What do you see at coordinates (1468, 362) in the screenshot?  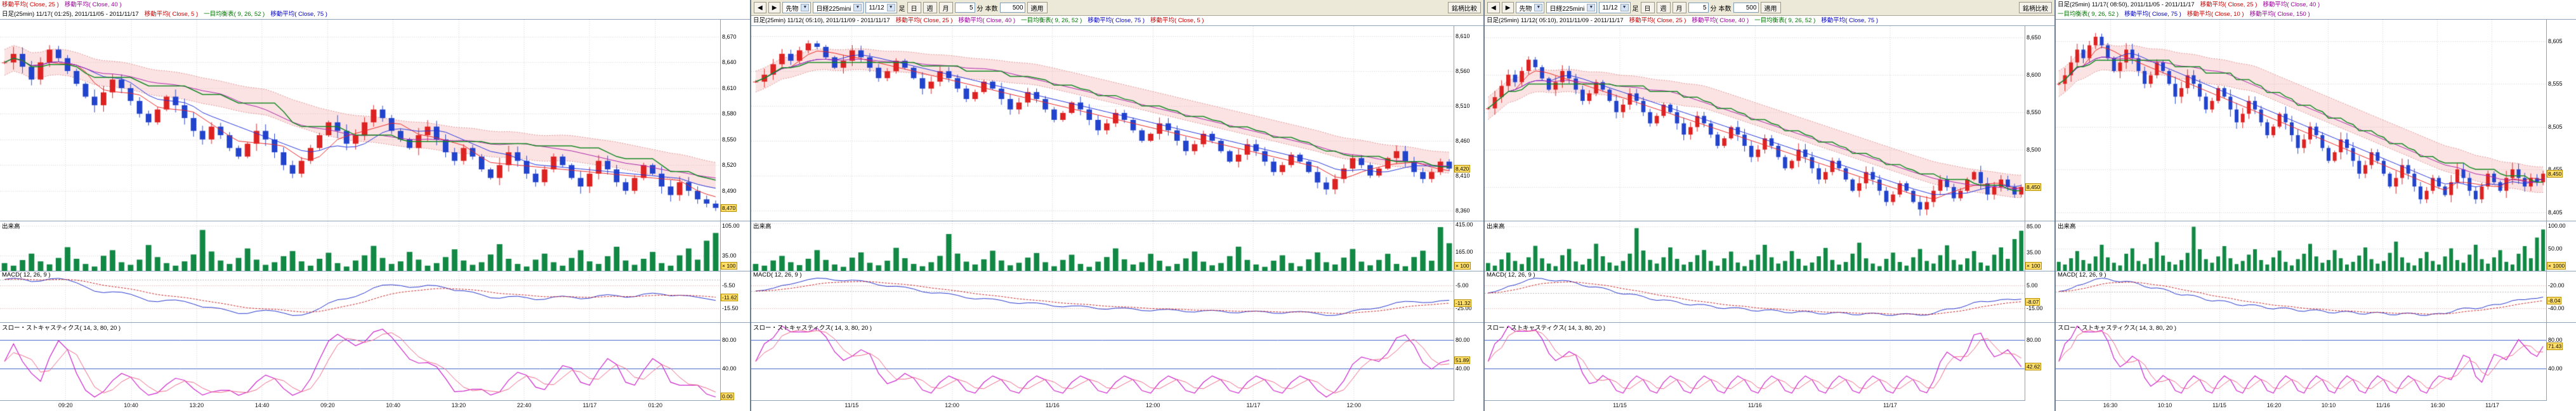 I see `stoch-pane-axis: 80.00 40.00 51.89` at bounding box center [1468, 362].